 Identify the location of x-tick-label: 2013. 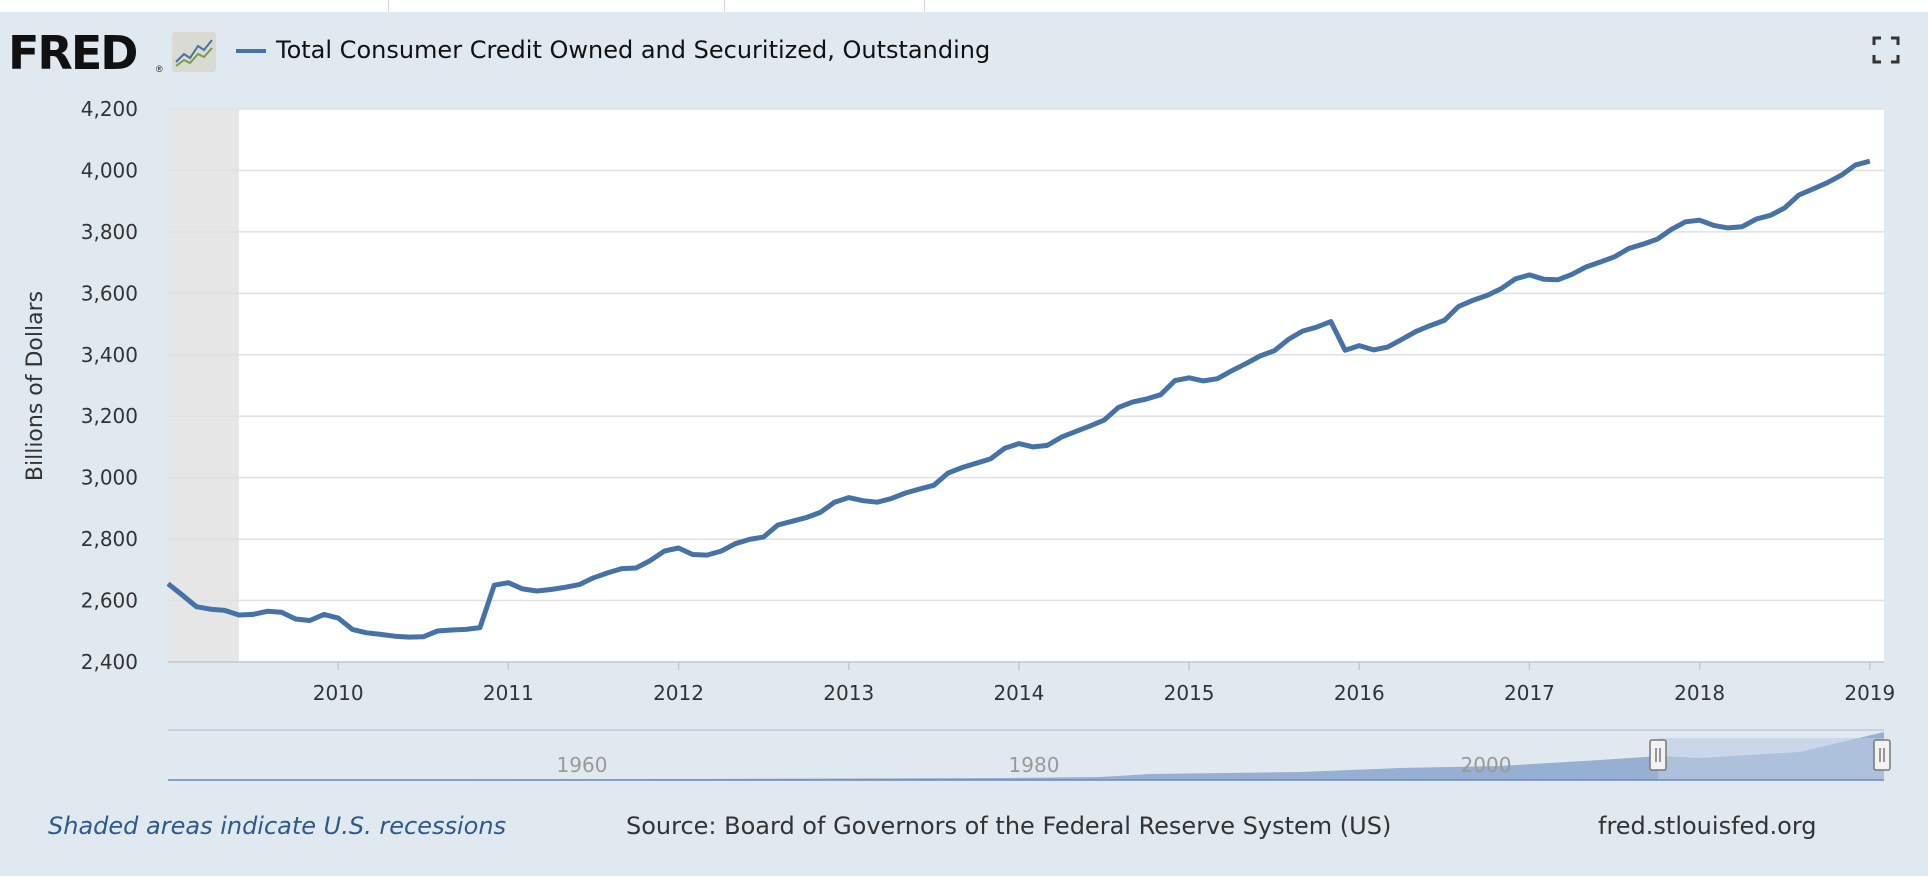
(848, 693).